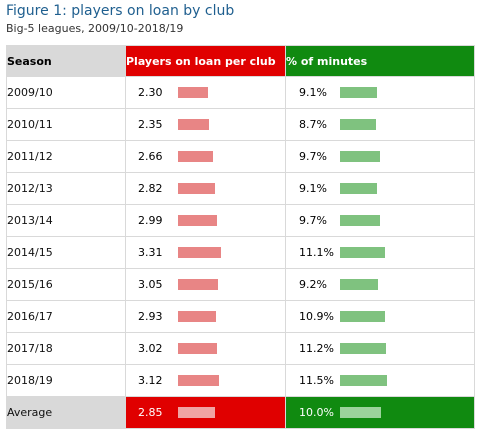  Describe the element at coordinates (66, 92) in the screenshot. I see `season-cell: 2009/10` at that location.